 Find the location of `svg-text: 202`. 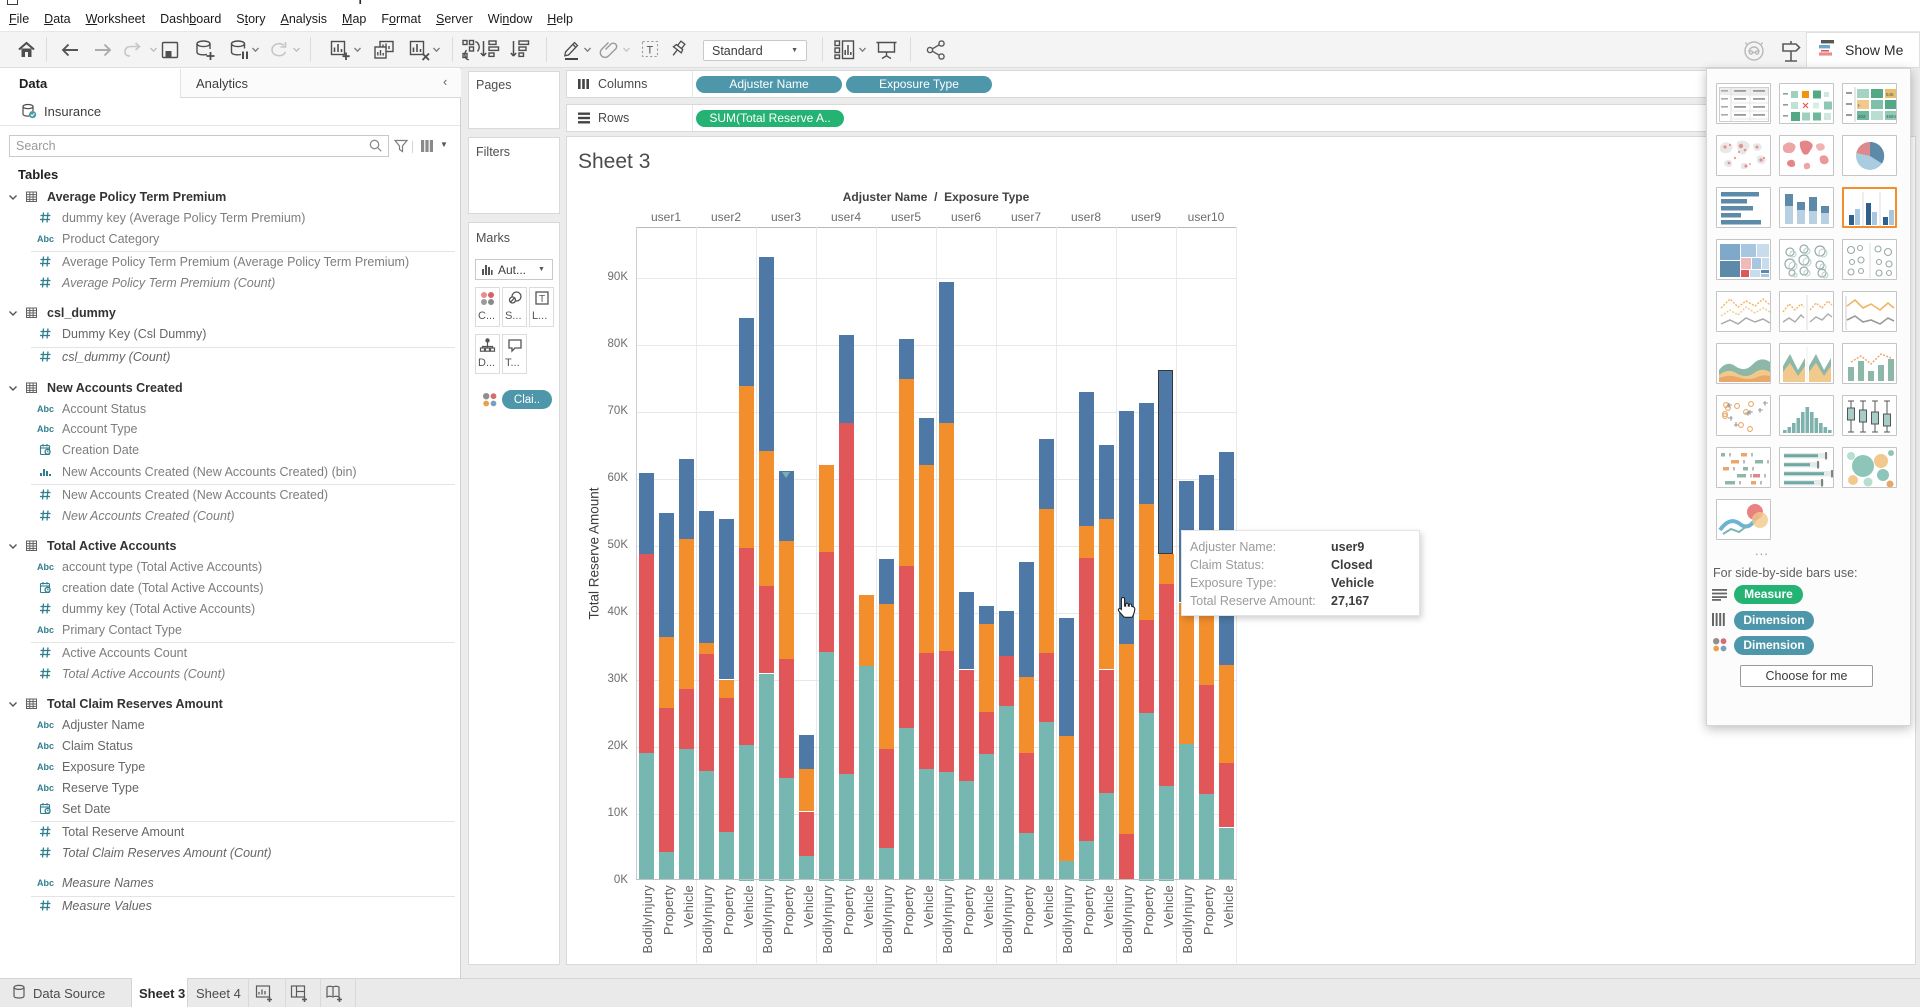

svg-text: 202 is located at coordinates (1862, 116).